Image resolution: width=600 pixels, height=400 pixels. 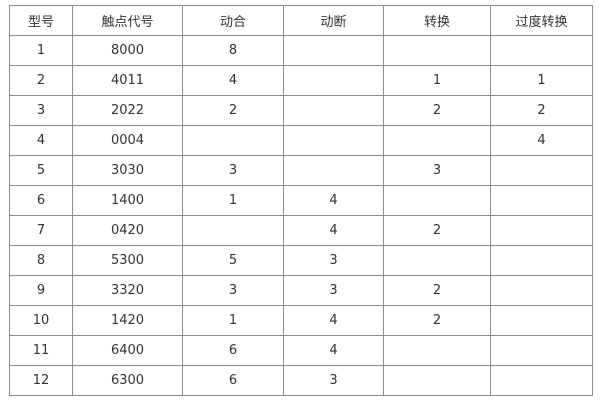 I want to click on table-row: 5 3030 3 3, so click(x=301, y=170).